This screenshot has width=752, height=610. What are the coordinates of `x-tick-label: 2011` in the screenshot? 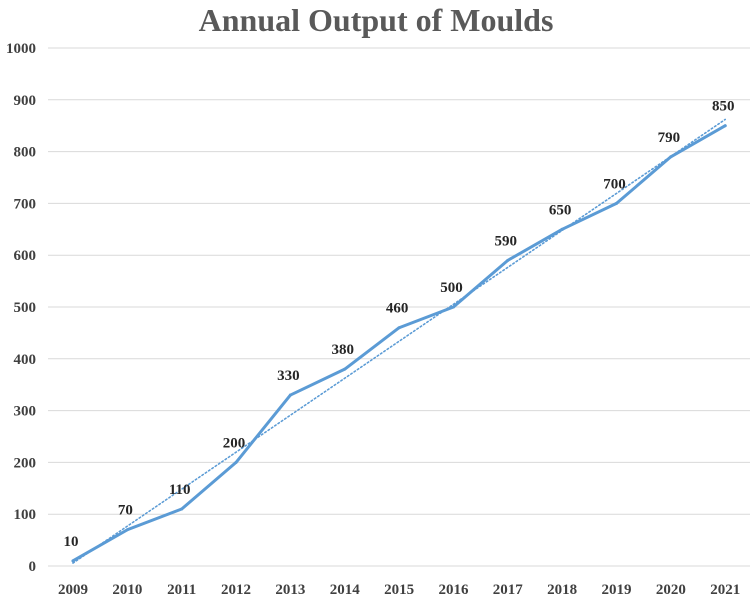 It's located at (181, 590).